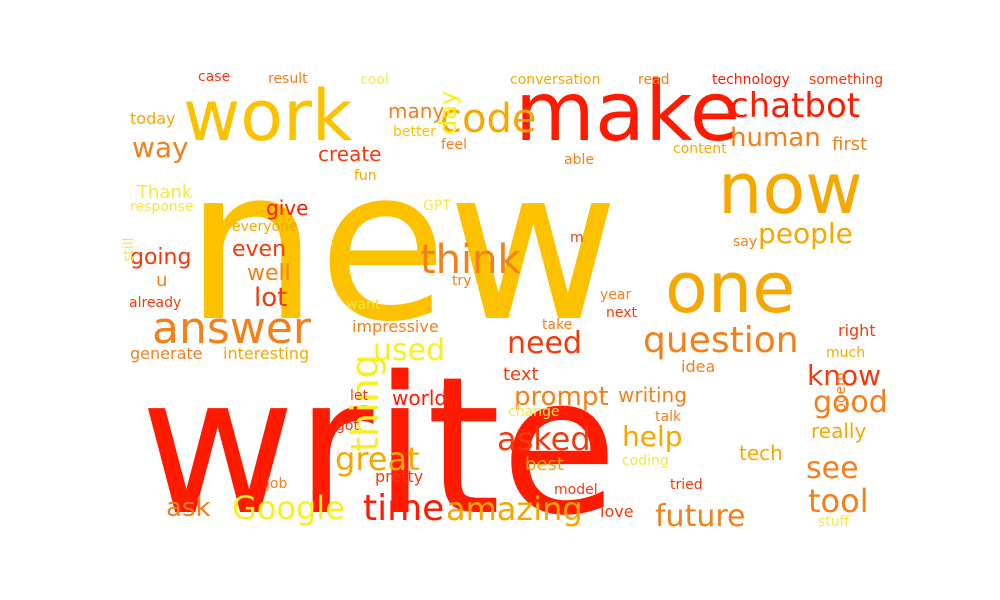 The image size is (1000, 600). What do you see at coordinates (761, 453) in the screenshot?
I see `word-tech: tech` at bounding box center [761, 453].